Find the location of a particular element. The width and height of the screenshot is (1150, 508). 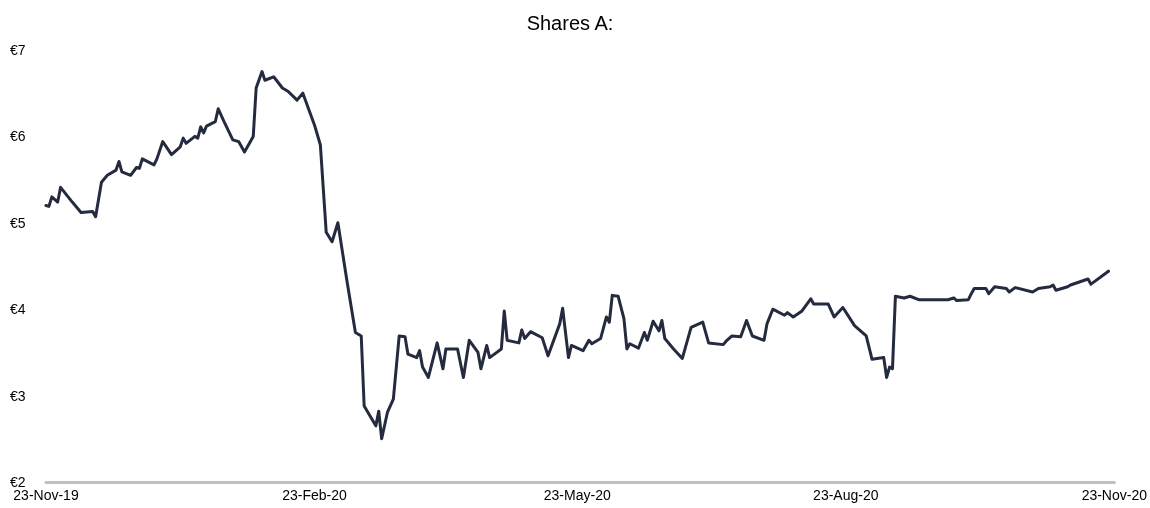

y-tick-label: €4 is located at coordinates (18, 309).